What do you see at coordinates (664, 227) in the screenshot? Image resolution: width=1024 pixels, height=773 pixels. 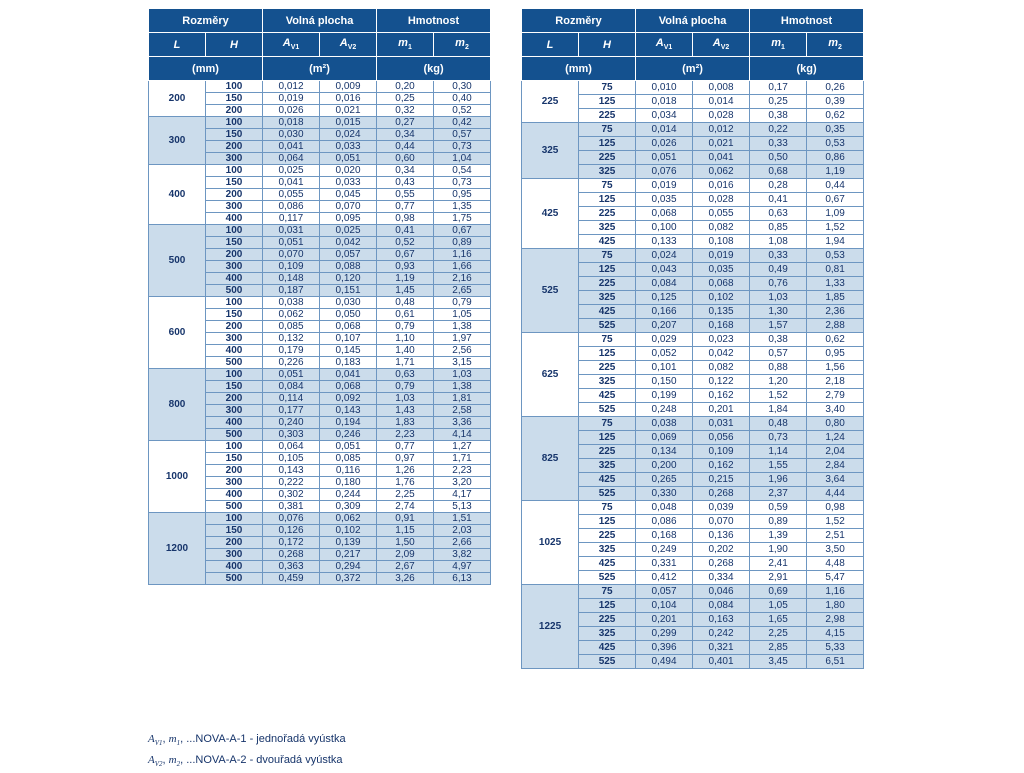 I see `value-av1: 0,100` at bounding box center [664, 227].